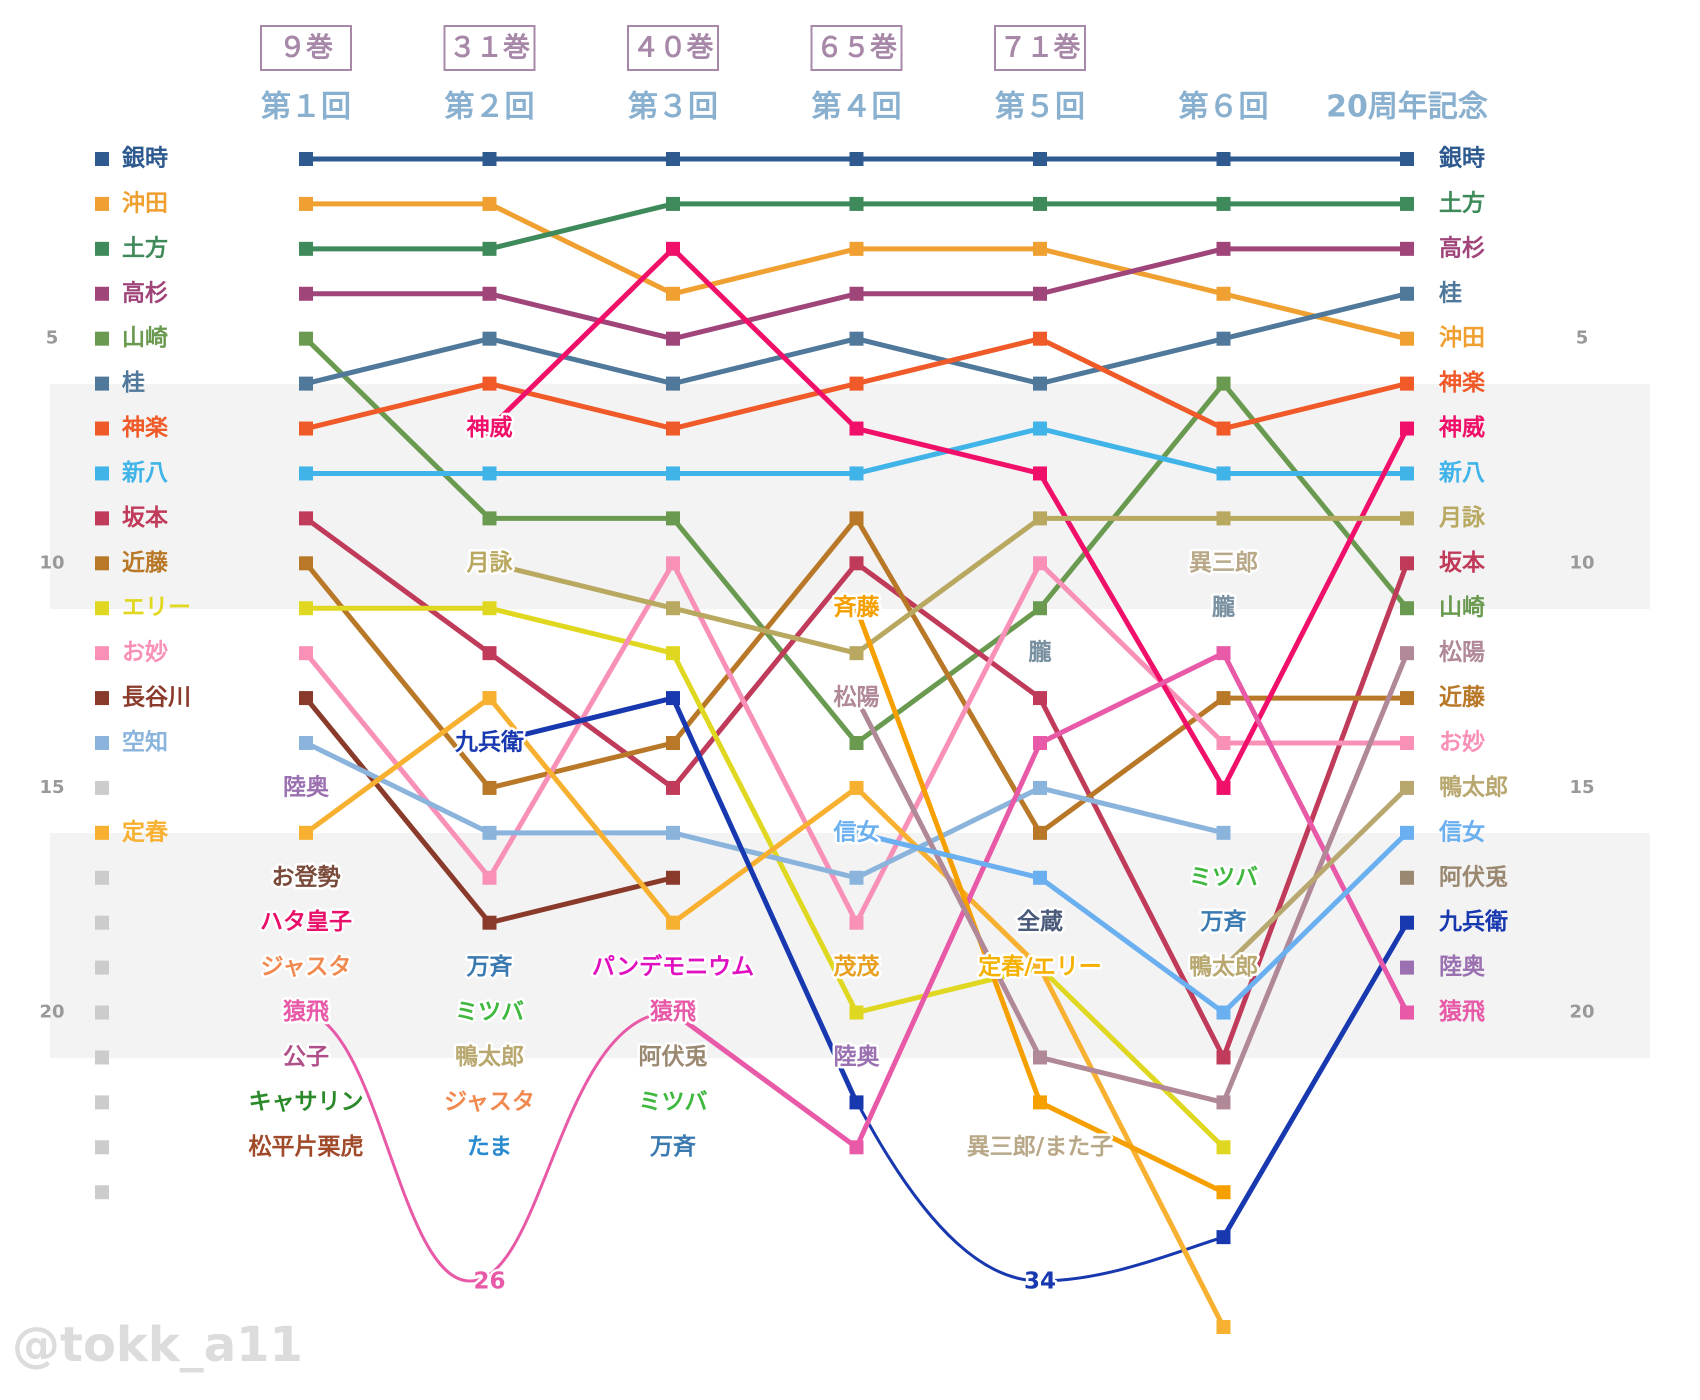 This screenshot has width=1700, height=1400. What do you see at coordinates (673, 107) in the screenshot?
I see `round-label: 第３回` at bounding box center [673, 107].